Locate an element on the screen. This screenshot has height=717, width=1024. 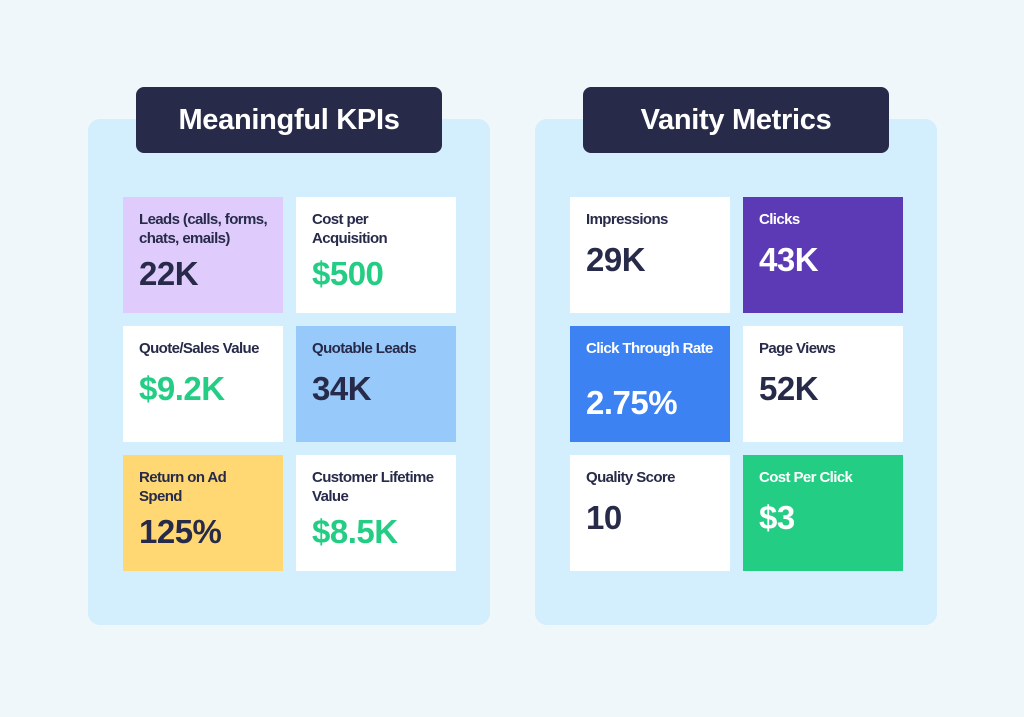
kpi-card-value: 22K is located at coordinates (169, 273).